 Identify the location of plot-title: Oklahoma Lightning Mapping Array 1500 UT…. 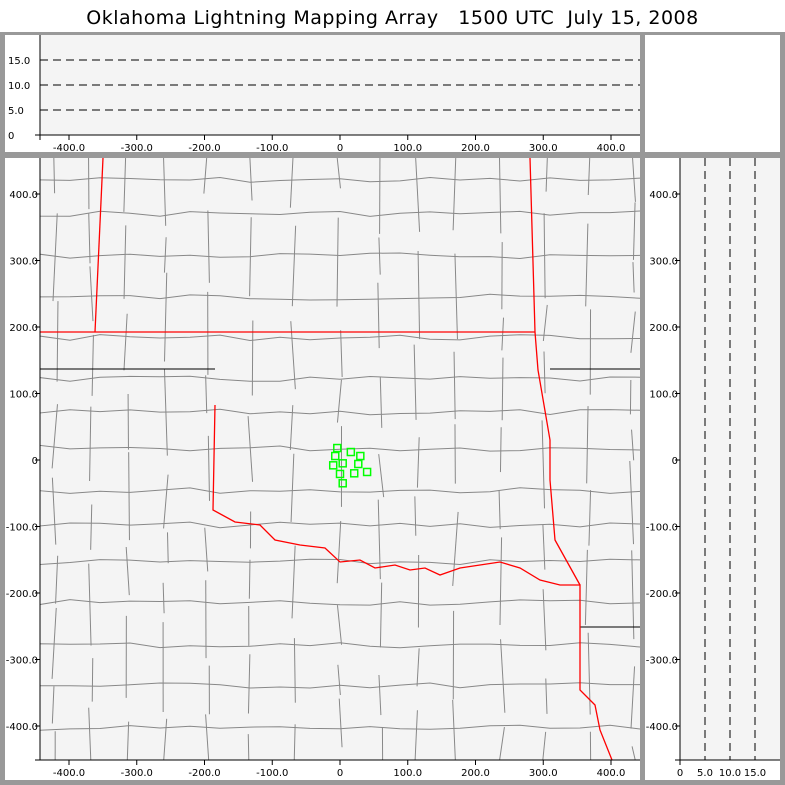
(392, 16).